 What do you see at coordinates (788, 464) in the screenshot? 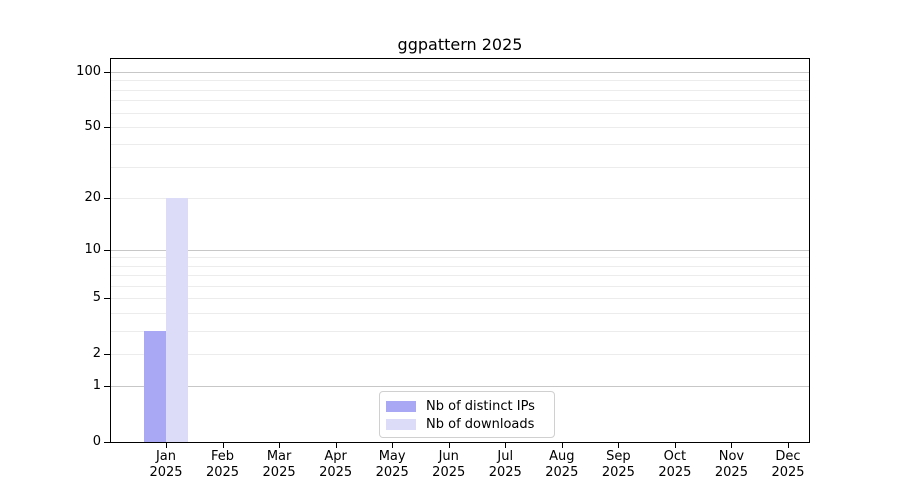
I see `x-tick-label: Dec 2025` at bounding box center [788, 464].